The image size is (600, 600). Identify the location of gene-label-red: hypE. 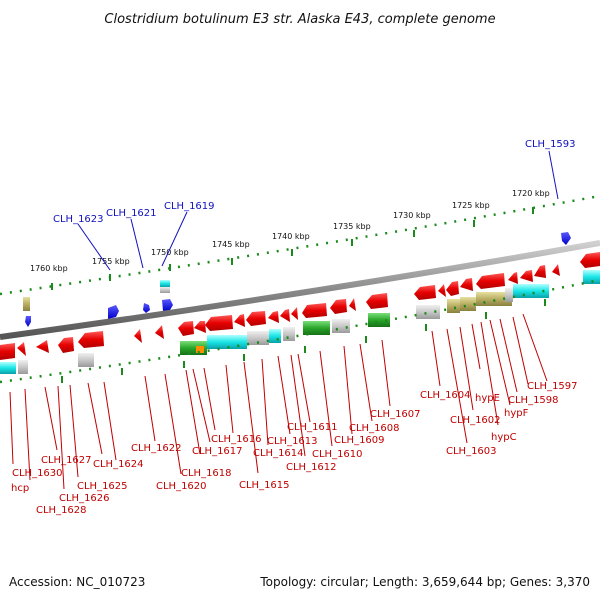
(487, 398).